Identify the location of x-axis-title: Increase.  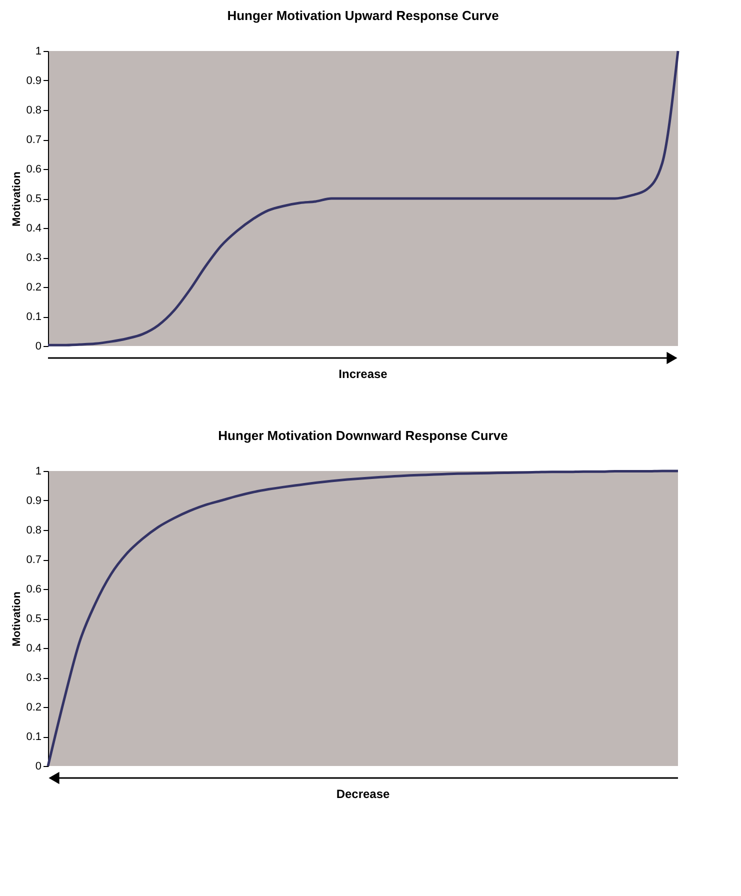
(363, 374).